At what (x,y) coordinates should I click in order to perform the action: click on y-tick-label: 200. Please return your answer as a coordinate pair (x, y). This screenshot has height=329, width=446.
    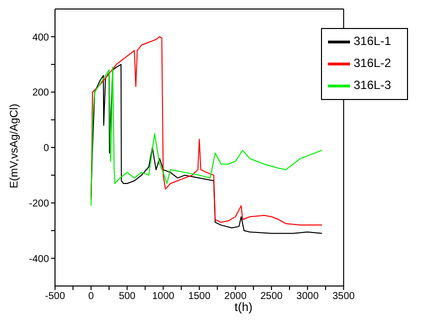
    Looking at the image, I should click on (41, 93).